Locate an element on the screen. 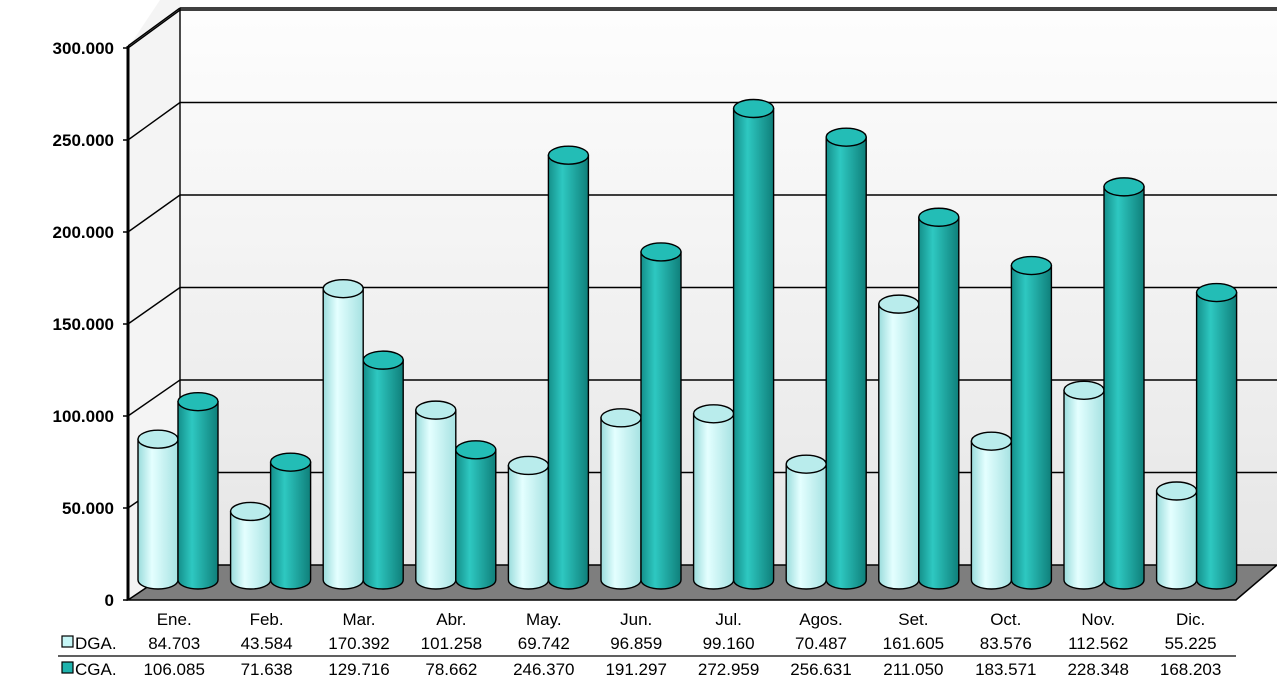  category-label: Ene. is located at coordinates (174, 619).